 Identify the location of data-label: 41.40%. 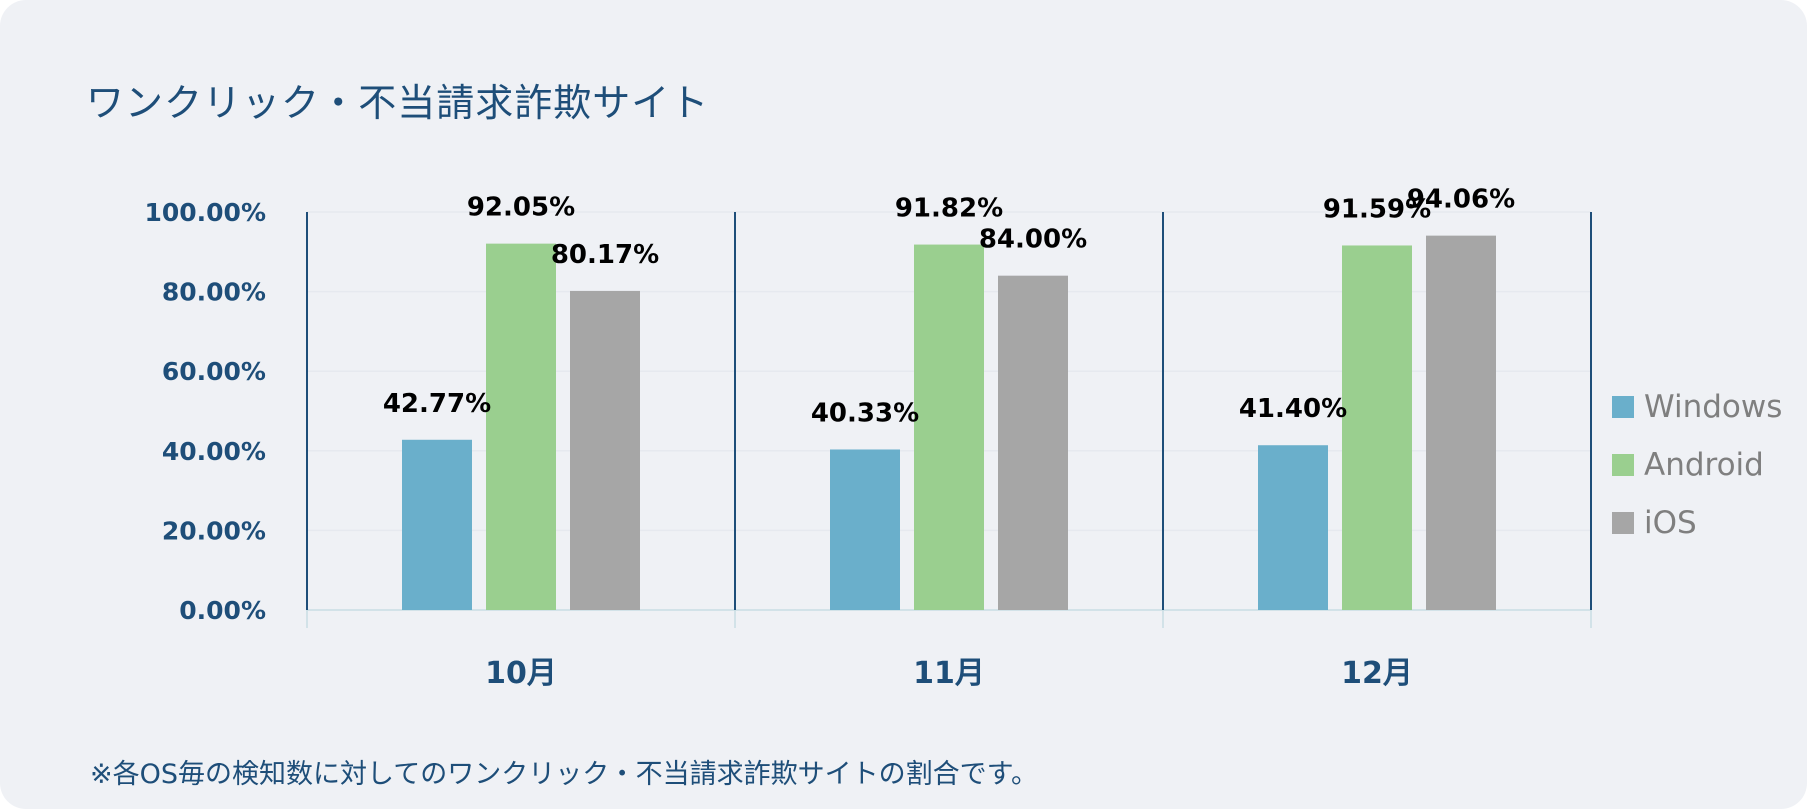
(1293, 409).